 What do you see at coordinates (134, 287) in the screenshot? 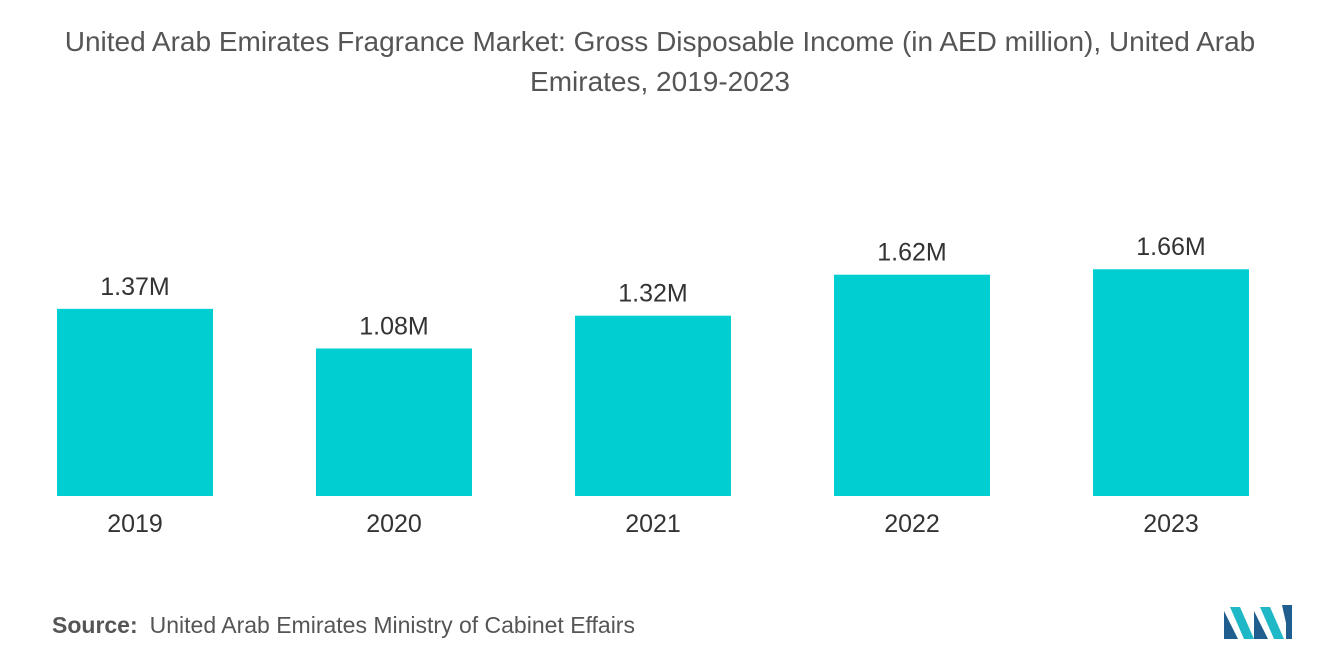
I see `data-label-2019: 1.37M` at bounding box center [134, 287].